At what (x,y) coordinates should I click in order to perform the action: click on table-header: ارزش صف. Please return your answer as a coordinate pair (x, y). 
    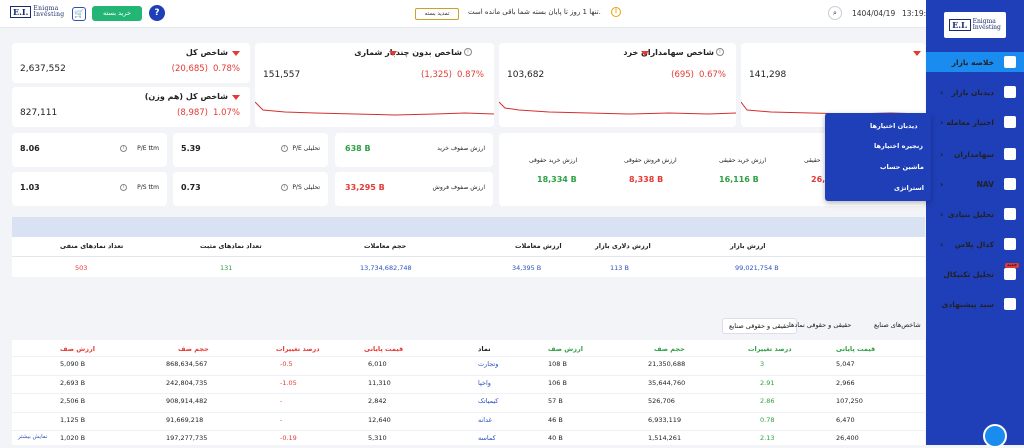
    Looking at the image, I should click on (565, 349).